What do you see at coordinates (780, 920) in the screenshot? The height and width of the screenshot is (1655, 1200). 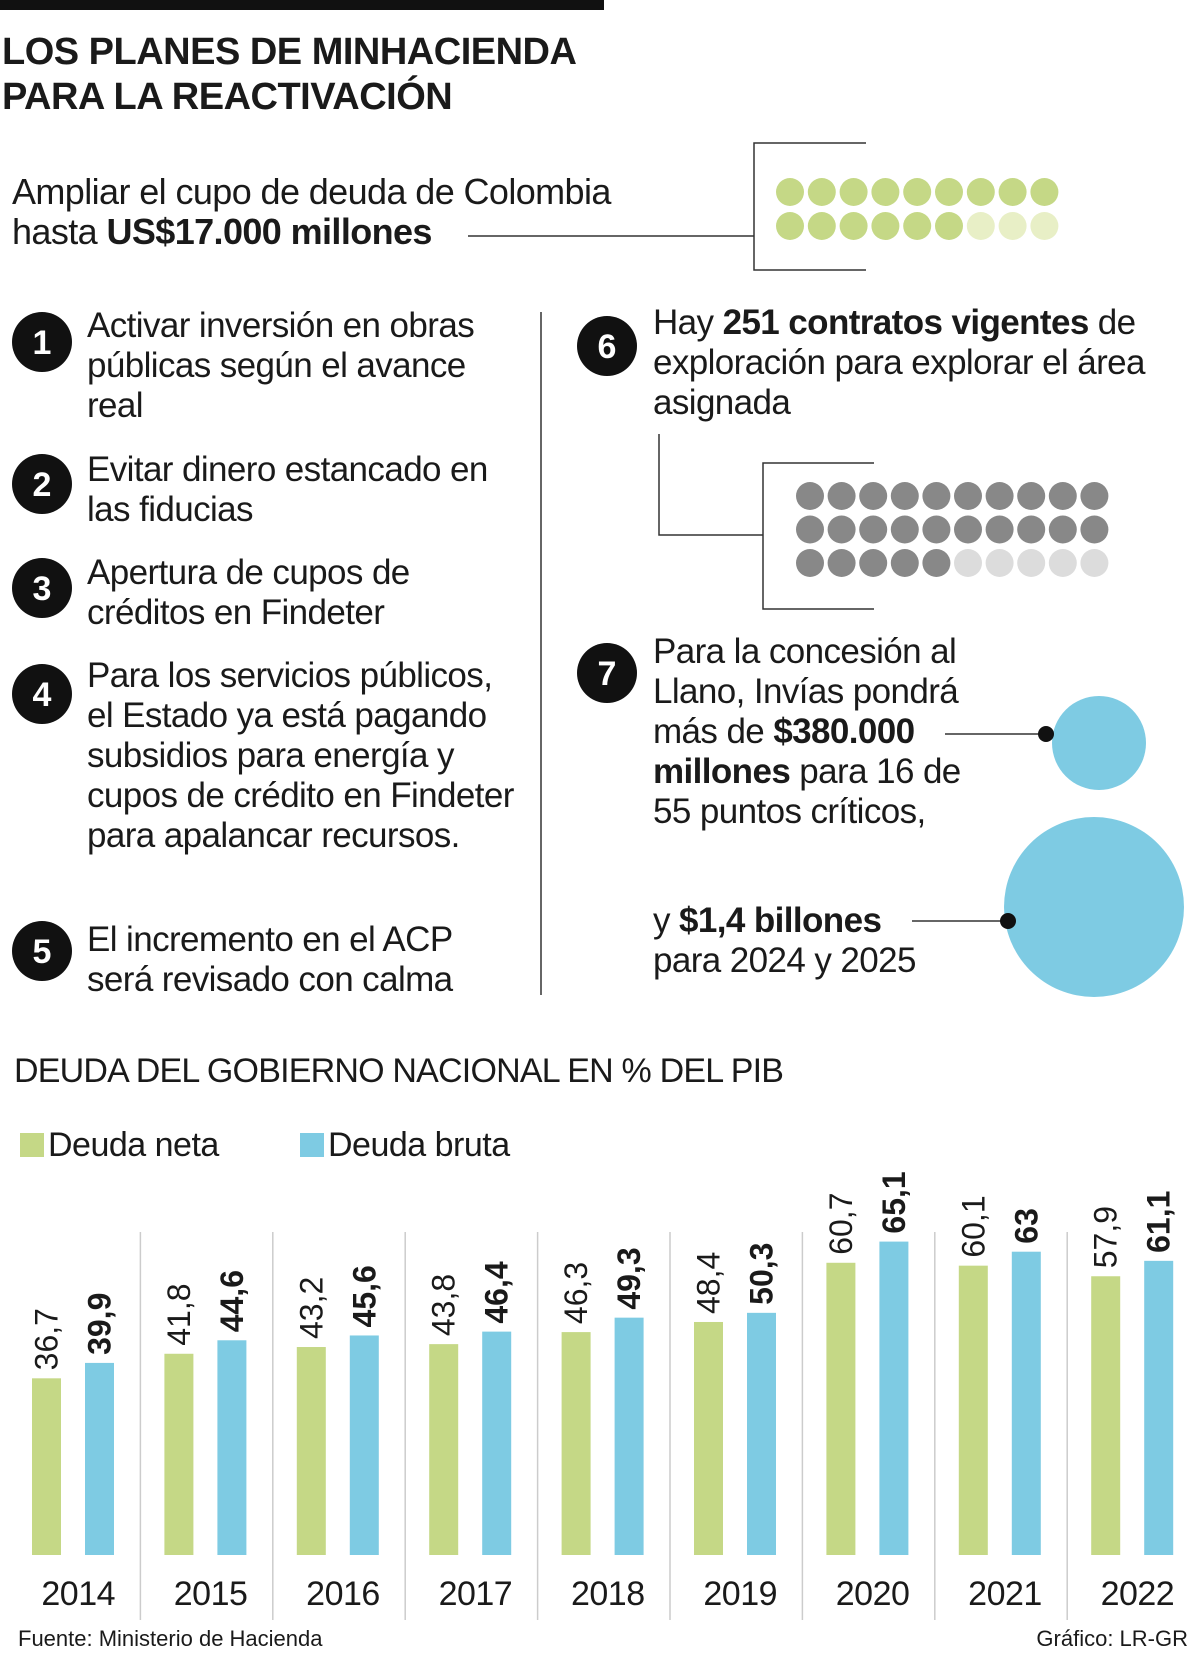 I see `bold-text: $1,4 billones` at bounding box center [780, 920].